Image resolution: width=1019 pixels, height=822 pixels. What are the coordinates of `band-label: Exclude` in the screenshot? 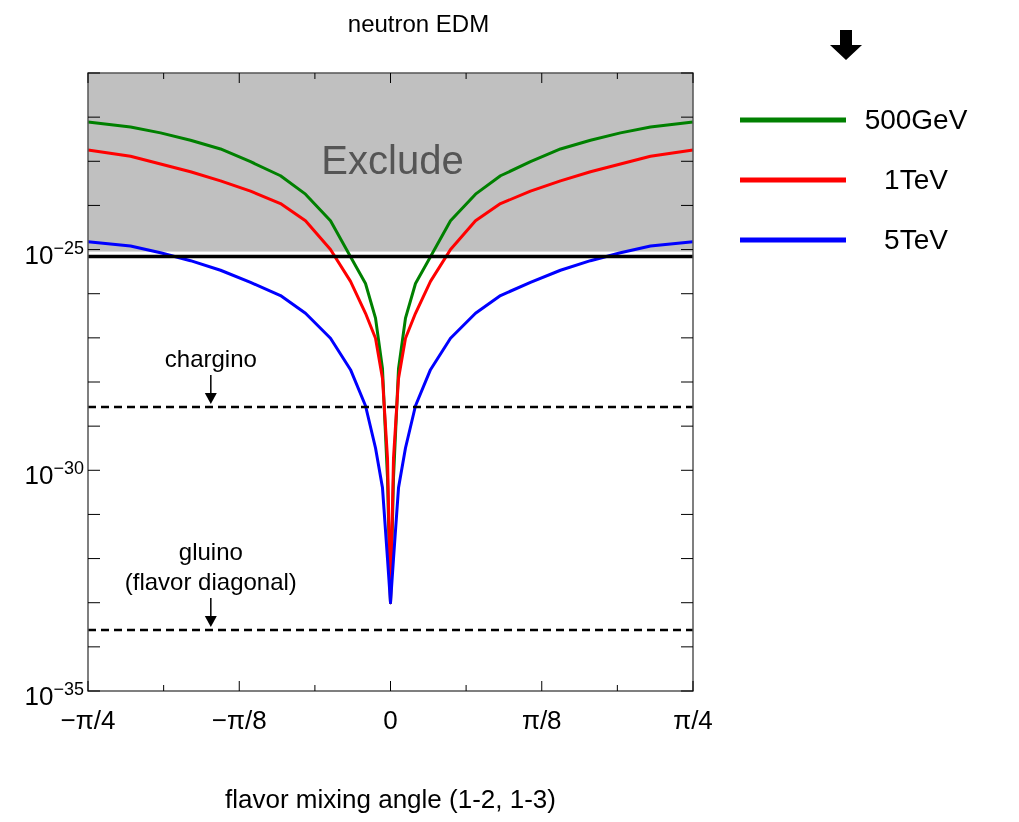 It's located at (392, 160).